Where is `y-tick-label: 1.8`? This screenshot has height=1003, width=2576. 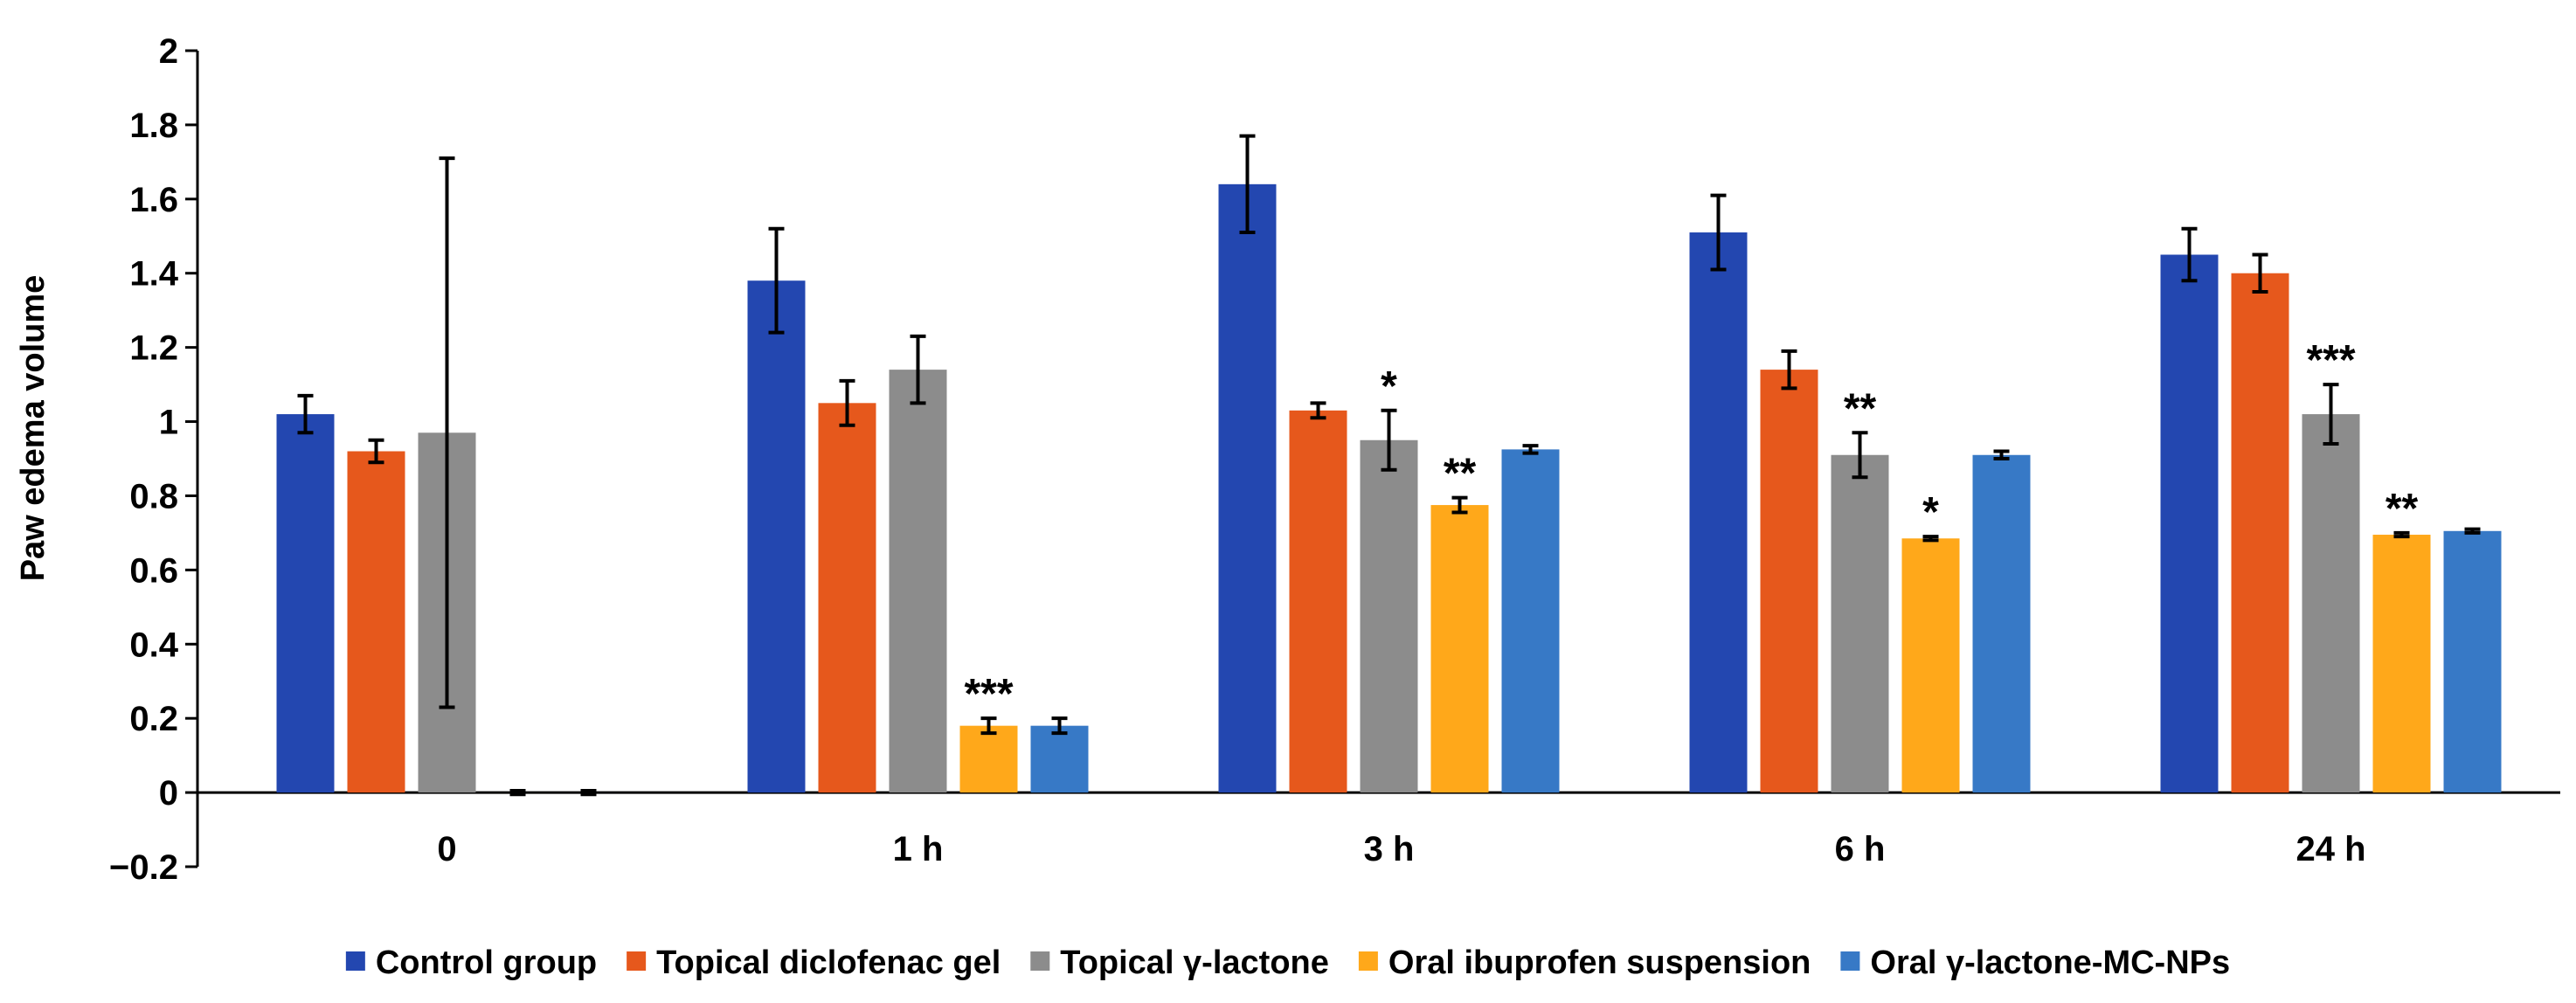
y-tick-label: 1.8 is located at coordinates (153, 126).